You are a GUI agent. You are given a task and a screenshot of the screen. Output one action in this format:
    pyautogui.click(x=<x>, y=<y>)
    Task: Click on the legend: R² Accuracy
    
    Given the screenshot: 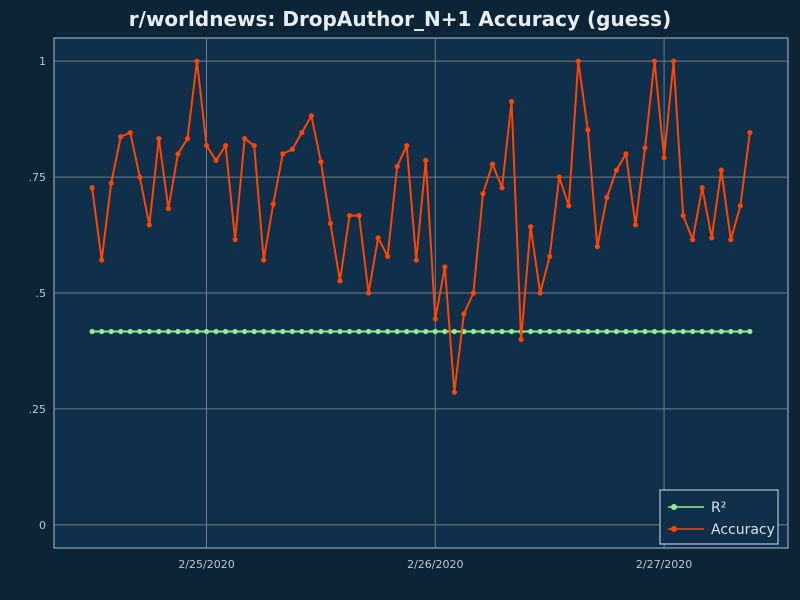 What is the action you would take?
    pyautogui.click(x=719, y=517)
    